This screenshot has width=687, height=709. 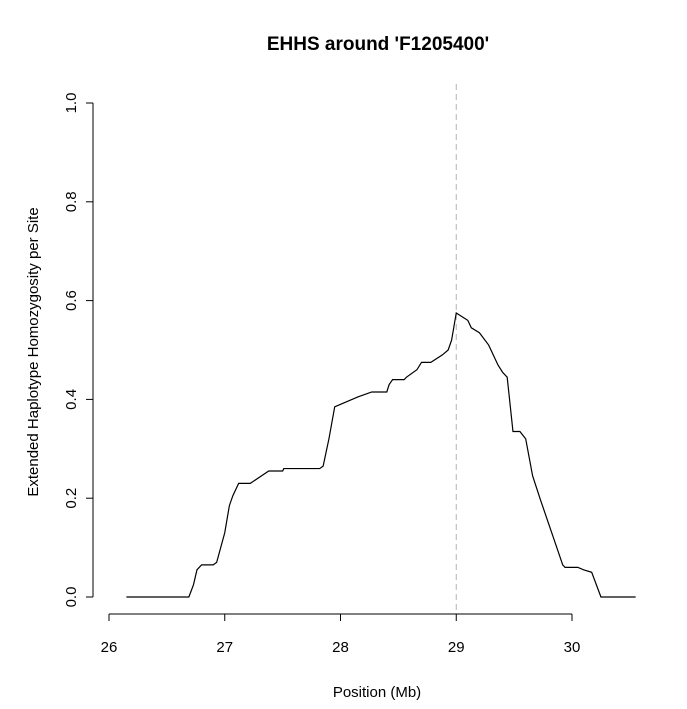 I want to click on y-tick-label: 0.8, so click(x=71, y=201).